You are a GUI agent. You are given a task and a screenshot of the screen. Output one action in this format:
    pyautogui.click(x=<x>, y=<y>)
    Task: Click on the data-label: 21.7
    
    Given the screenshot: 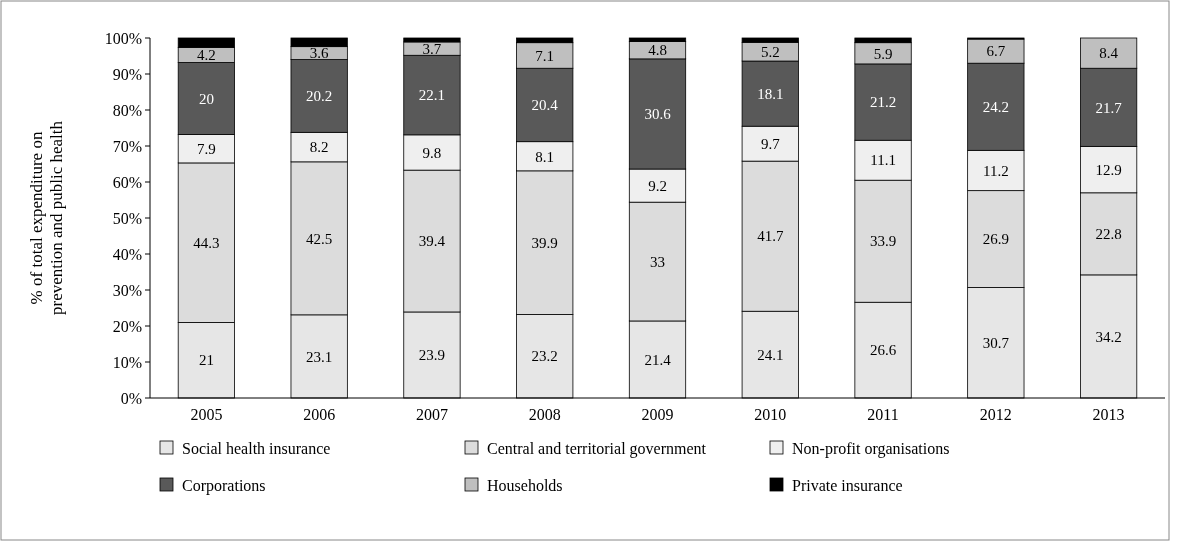 What is the action you would take?
    pyautogui.click(x=1109, y=107)
    